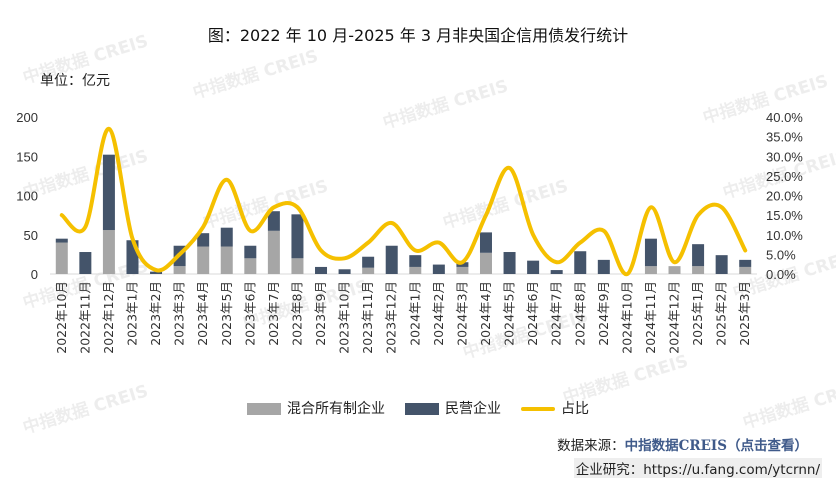  What do you see at coordinates (84, 317) in the screenshot?
I see `x-tick-label: 2022年11月` at bounding box center [84, 317].